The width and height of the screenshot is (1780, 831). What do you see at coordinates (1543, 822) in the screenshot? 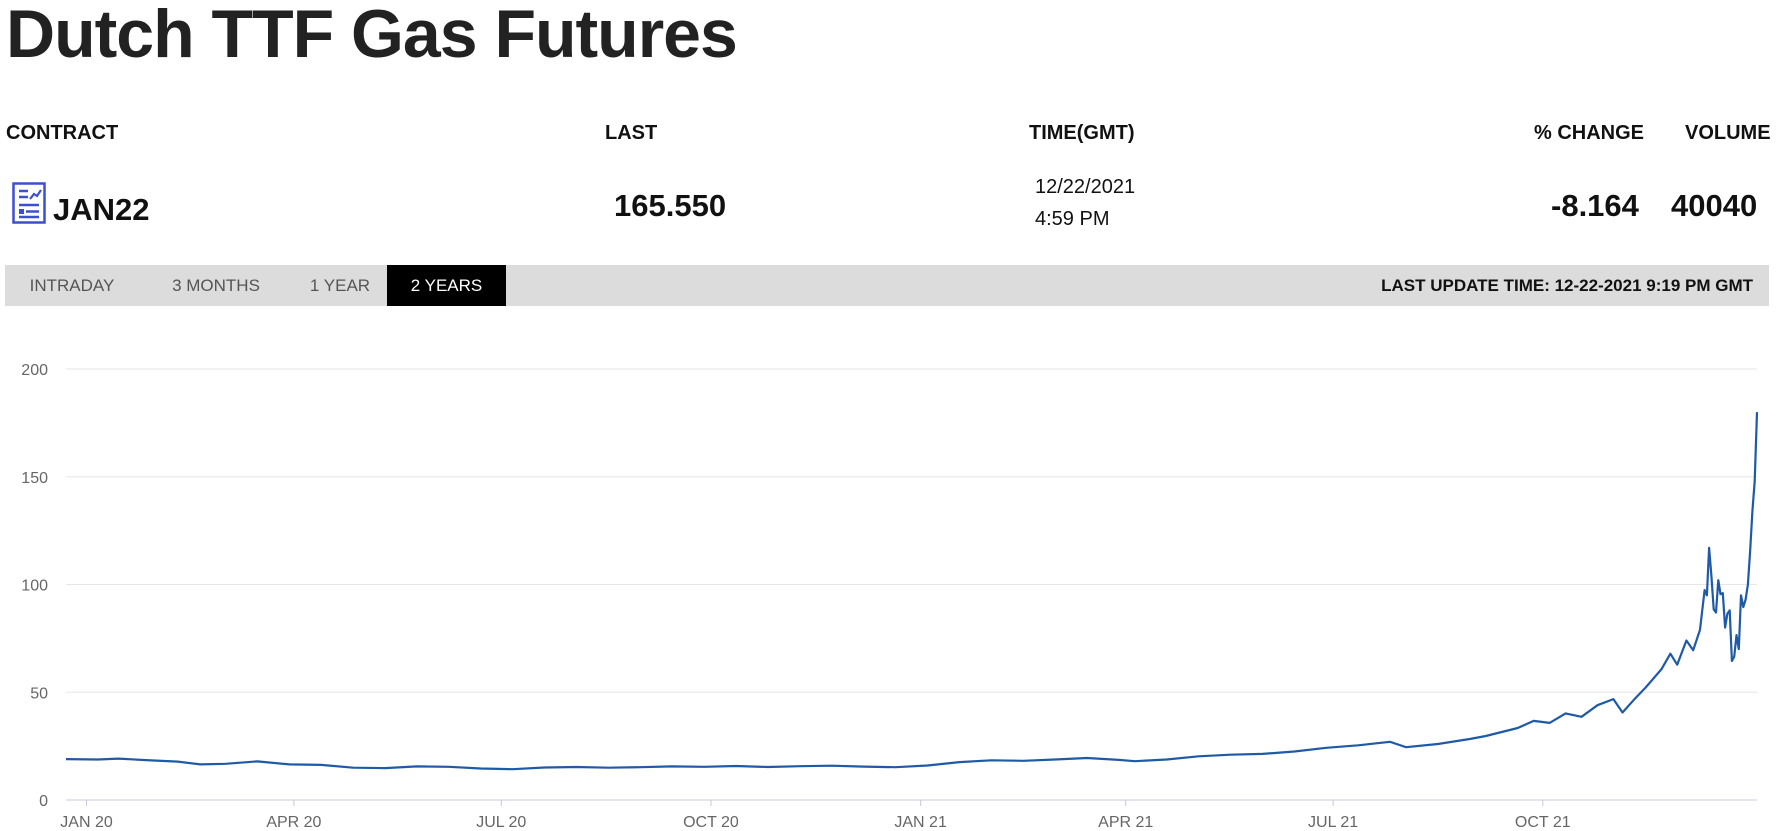
I see `x-tick-label: OCT 21` at bounding box center [1543, 822].